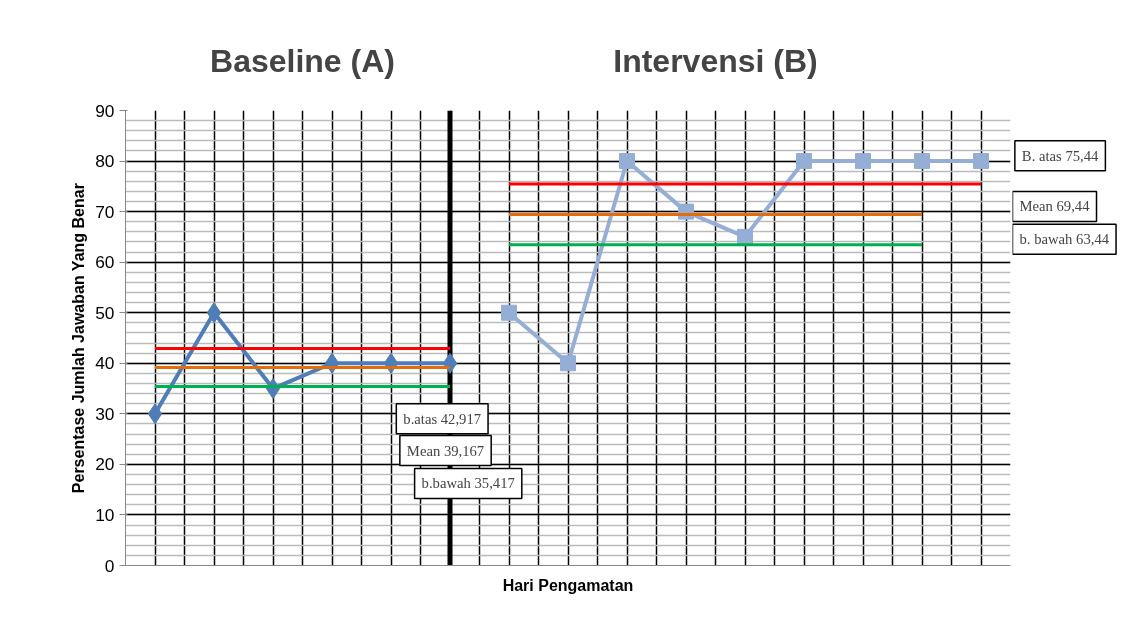 This screenshot has height=626, width=1135. I want to click on y-tick-label: 40, so click(105, 363).